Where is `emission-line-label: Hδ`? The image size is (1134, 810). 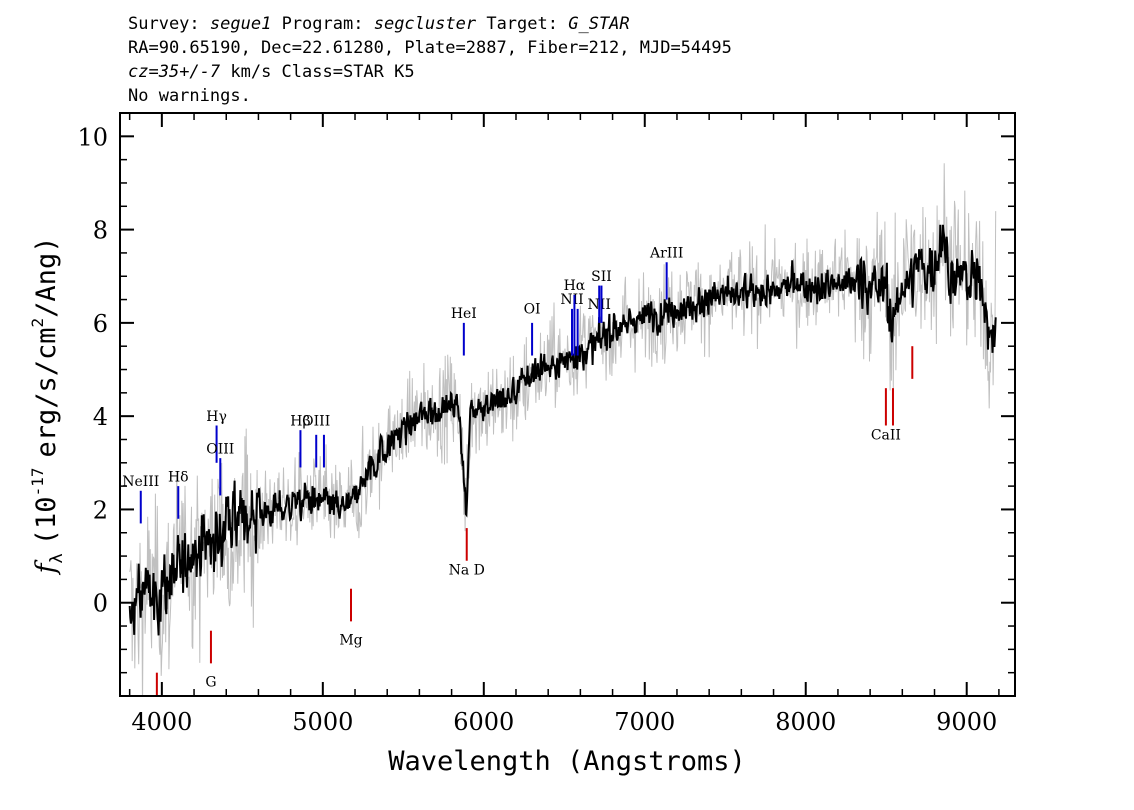 emission-line-label: Hδ is located at coordinates (178, 477).